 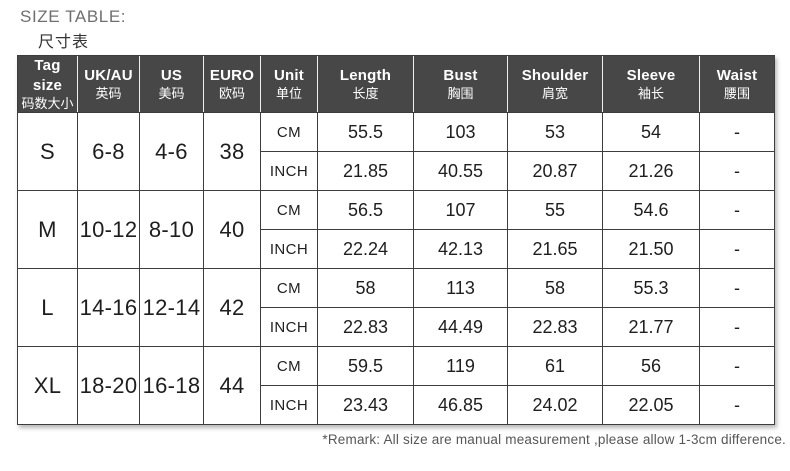 What do you see at coordinates (365, 93) in the screenshot?
I see `header-length-zh: 长度` at bounding box center [365, 93].